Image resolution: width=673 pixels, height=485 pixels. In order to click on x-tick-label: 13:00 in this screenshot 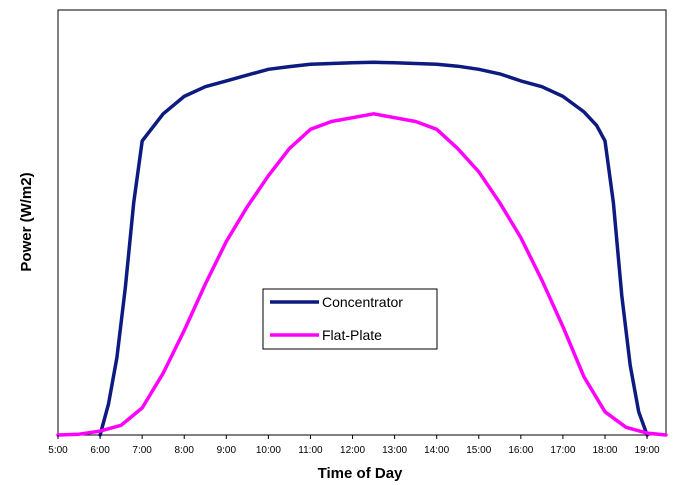, I will do `click(394, 450)`.